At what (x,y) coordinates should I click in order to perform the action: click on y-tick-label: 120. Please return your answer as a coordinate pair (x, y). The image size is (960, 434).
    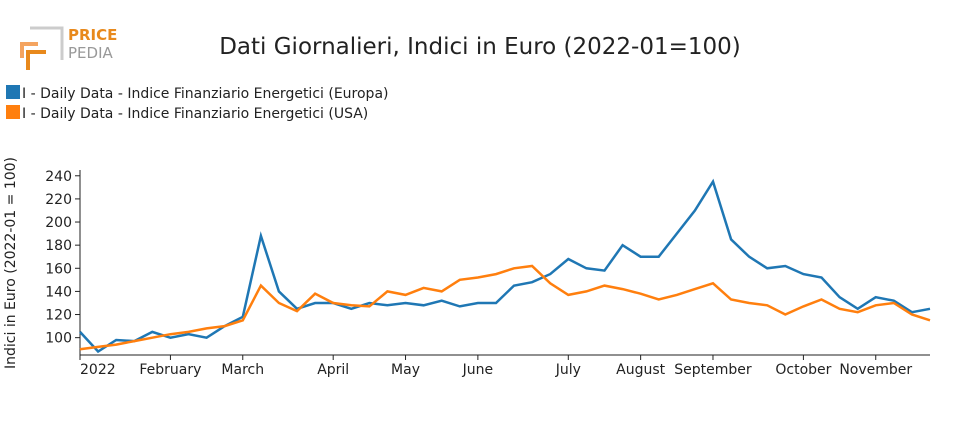
    Looking at the image, I should click on (58, 316).